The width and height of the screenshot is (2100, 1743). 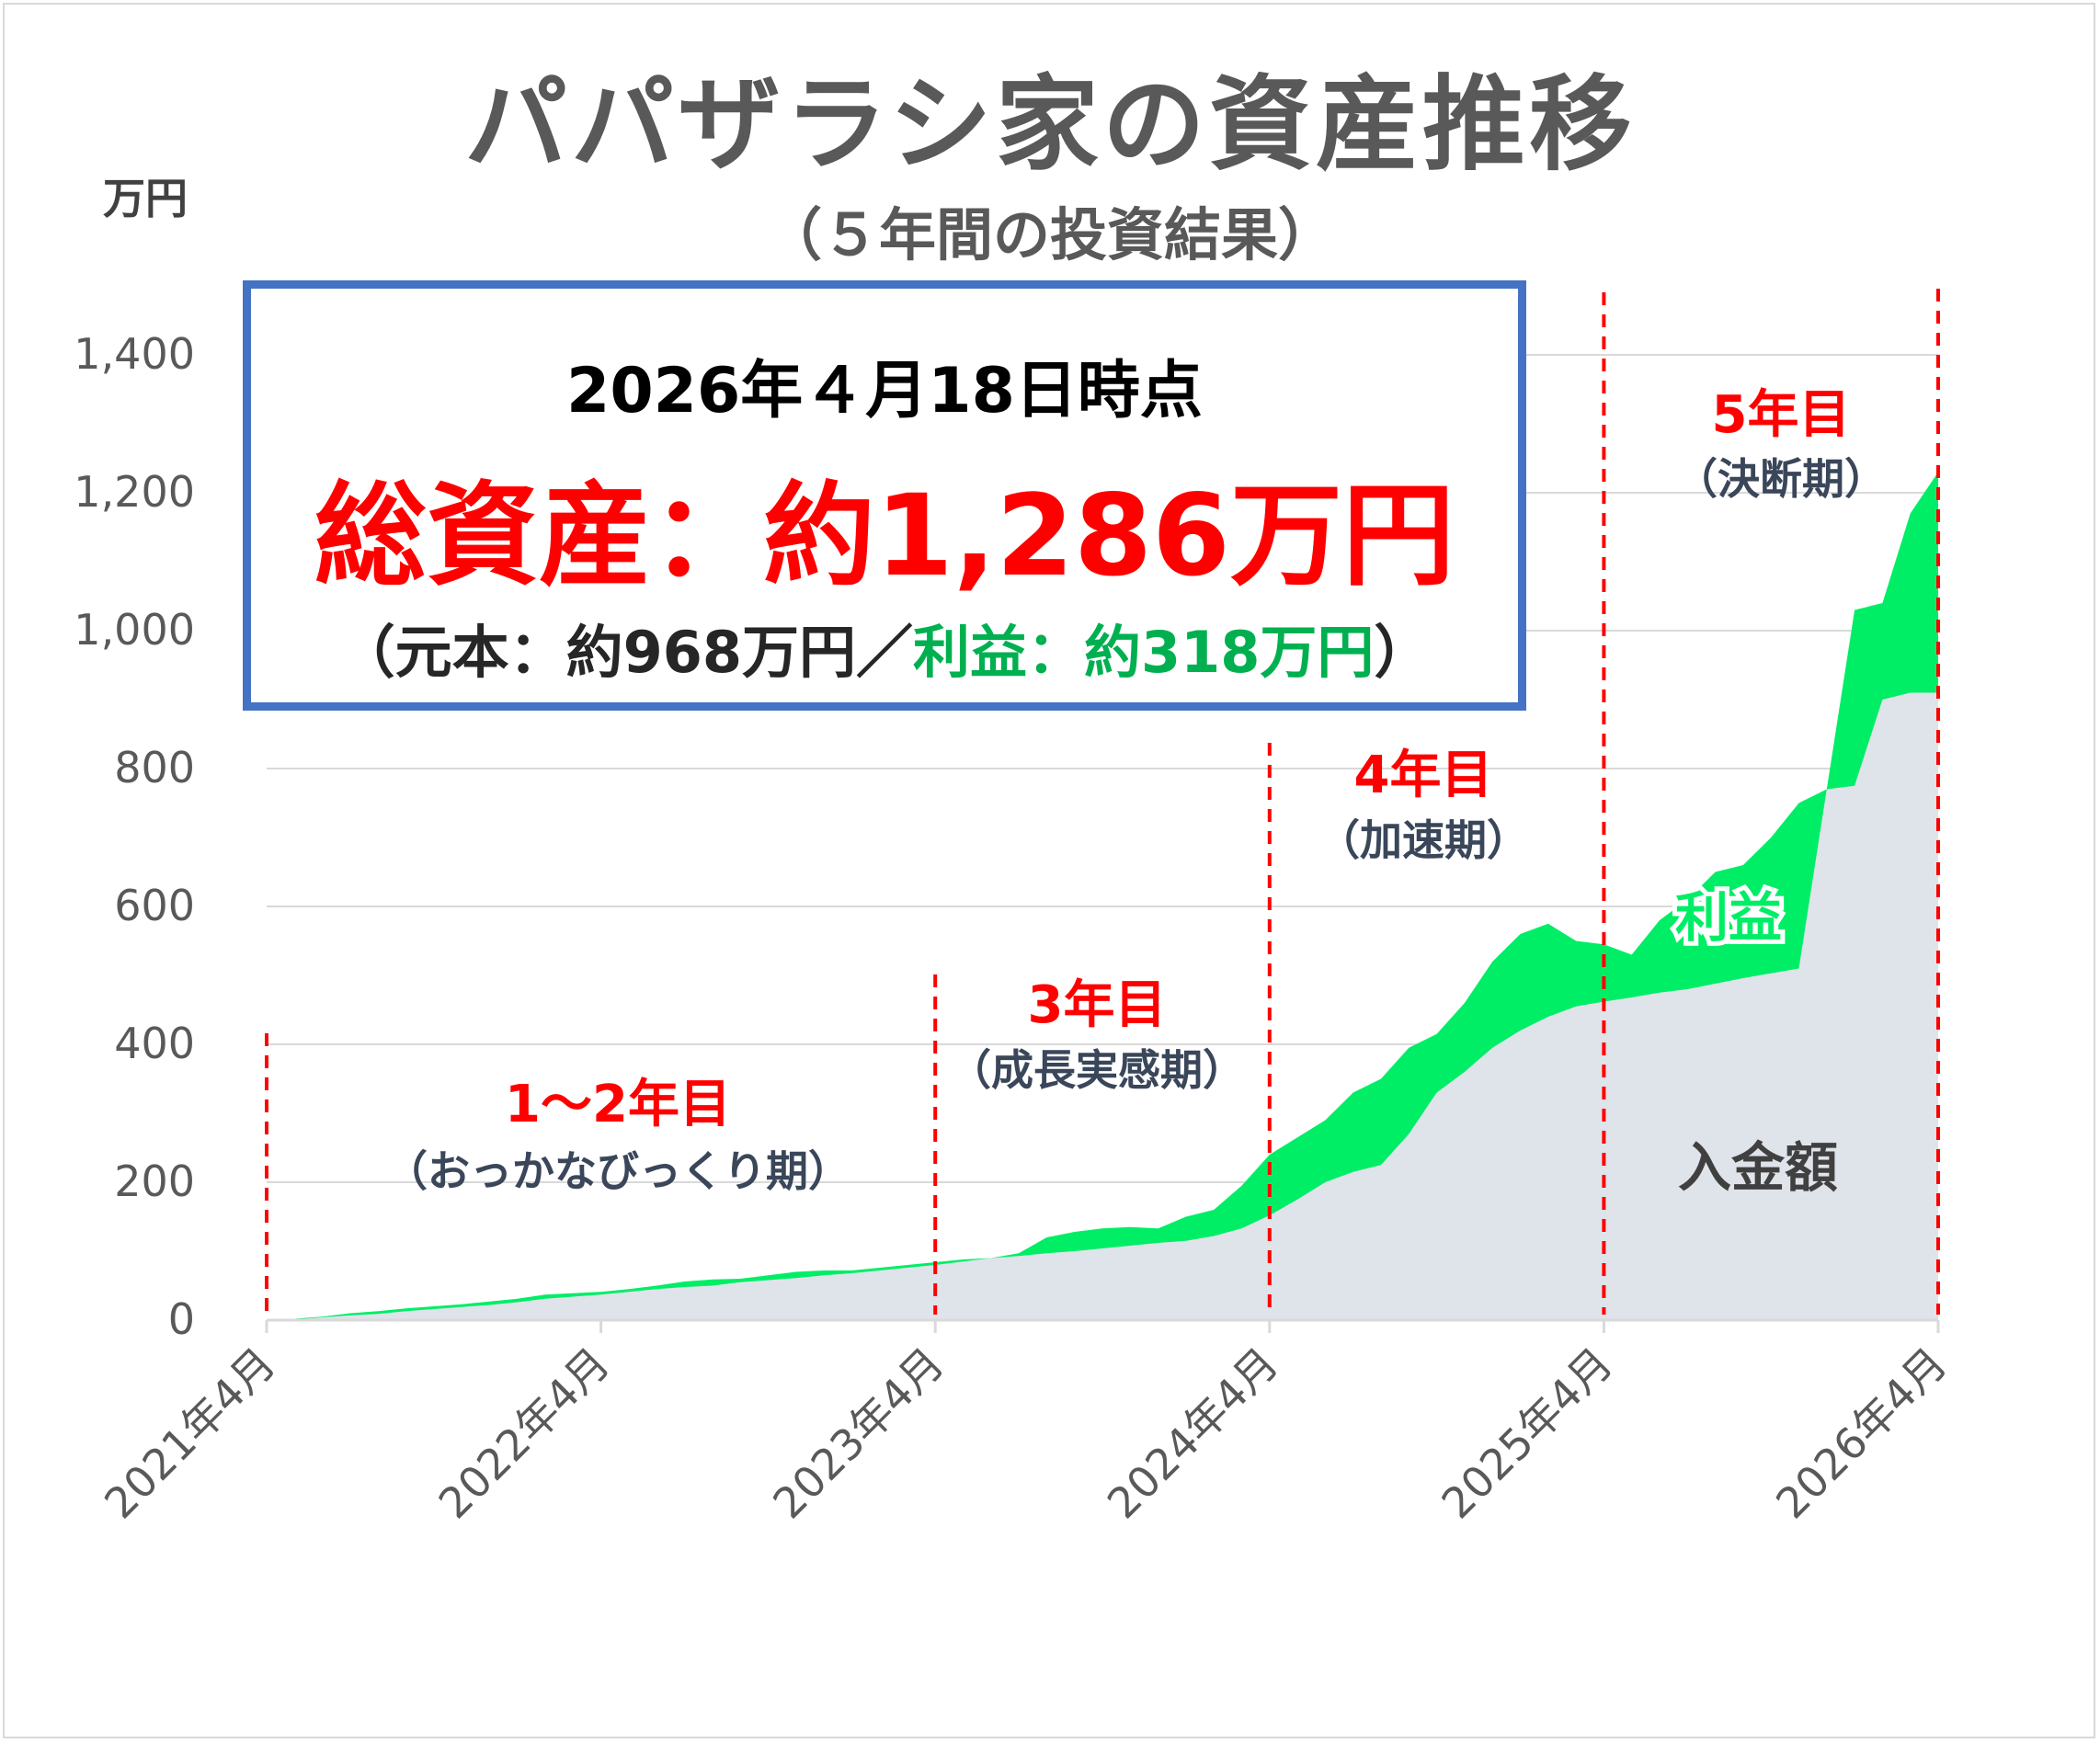 What do you see at coordinates (134, 630) in the screenshot?
I see `y-tick-label: 1,000` at bounding box center [134, 630].